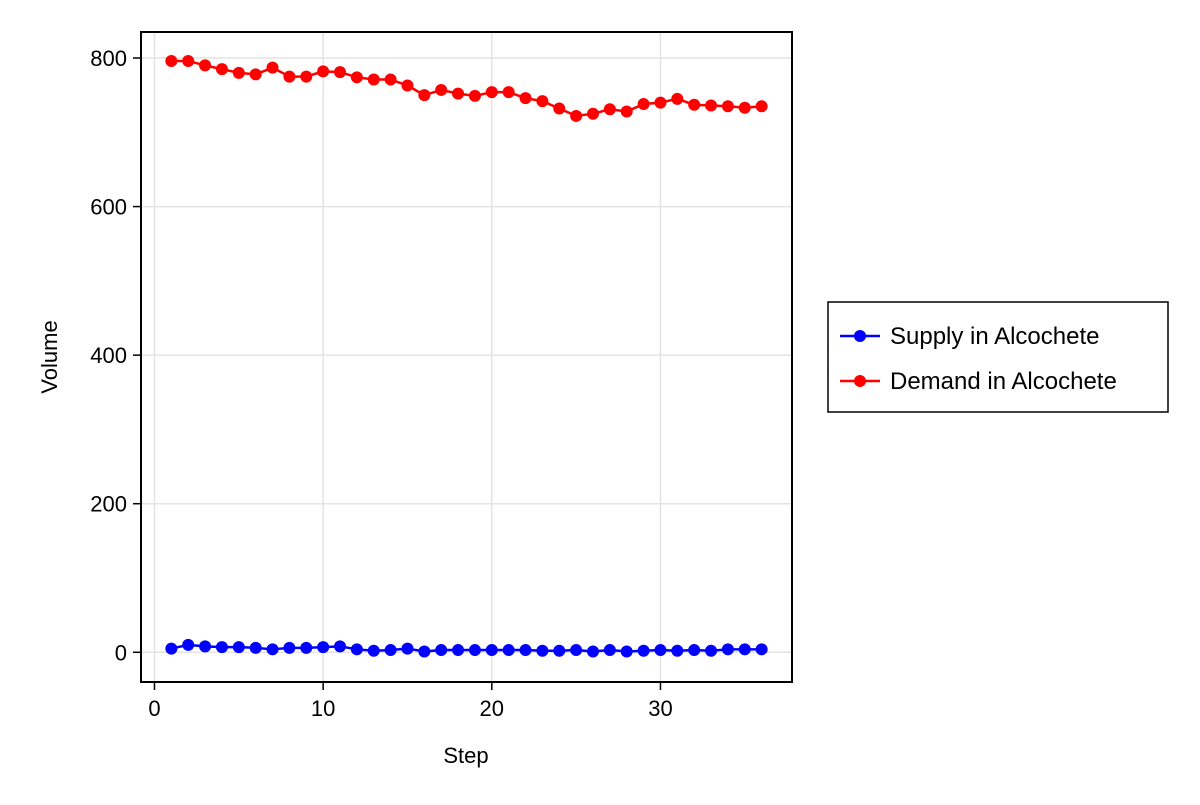 This screenshot has width=1200, height=805. I want to click on y-tick-label: 0, so click(121, 652).